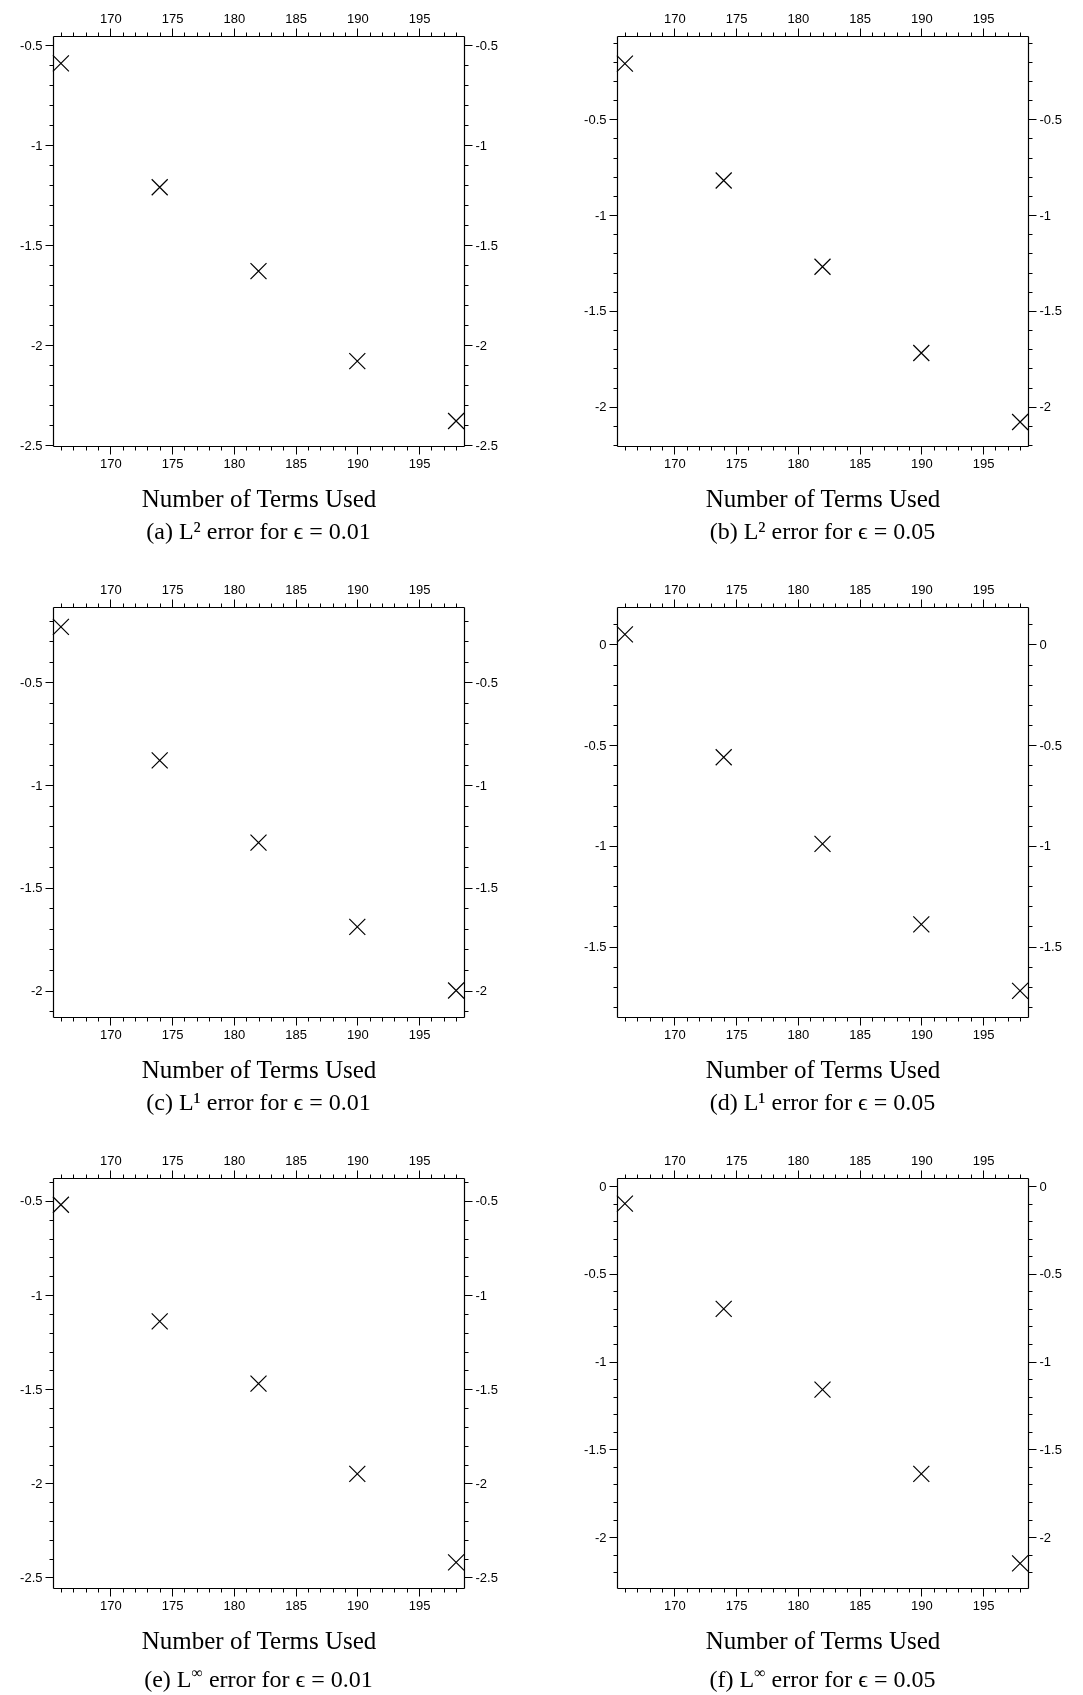  Describe the element at coordinates (31, 1577) in the screenshot. I see `y-tick-label: -2.5` at that location.